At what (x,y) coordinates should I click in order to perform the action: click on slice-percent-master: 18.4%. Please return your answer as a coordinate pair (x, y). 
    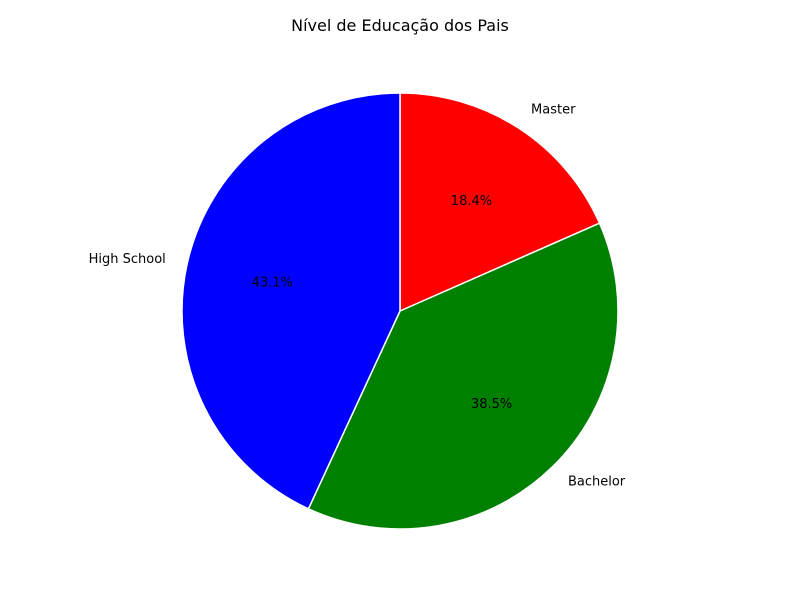
    Looking at the image, I should click on (471, 201).